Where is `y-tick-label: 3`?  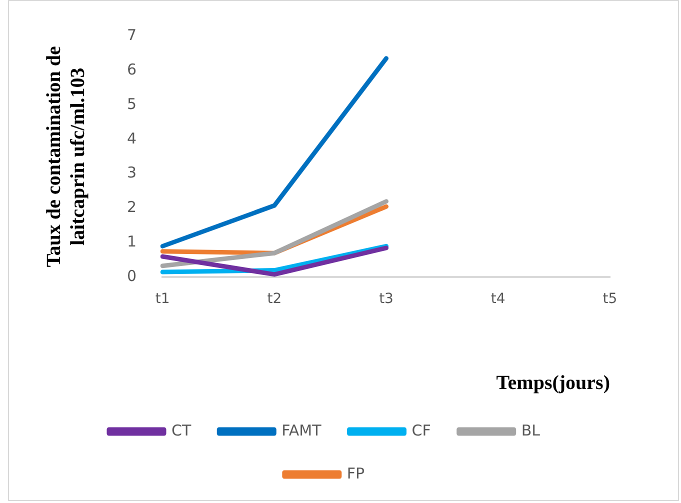
y-tick-label: 3 is located at coordinates (131, 173).